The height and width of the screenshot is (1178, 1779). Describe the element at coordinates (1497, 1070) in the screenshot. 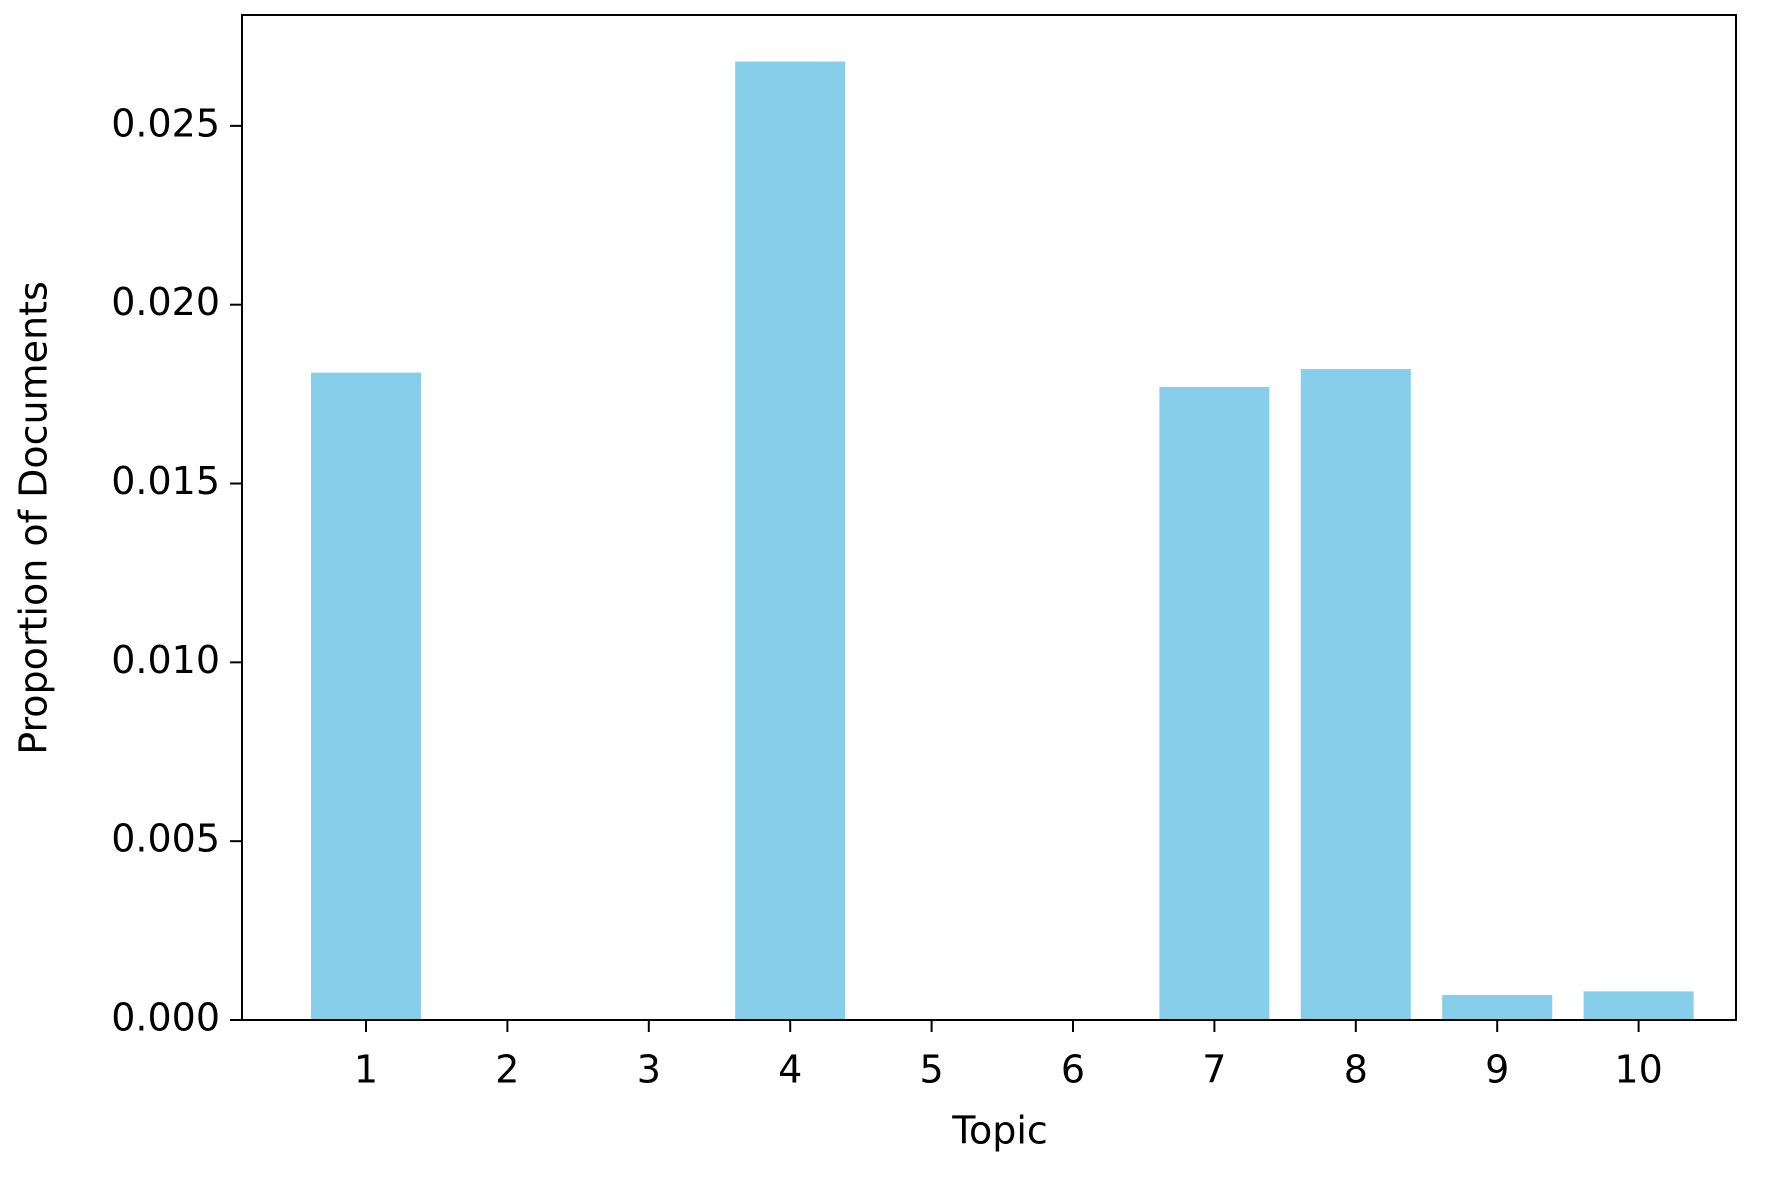

I see `x-tick-label: 9` at that location.